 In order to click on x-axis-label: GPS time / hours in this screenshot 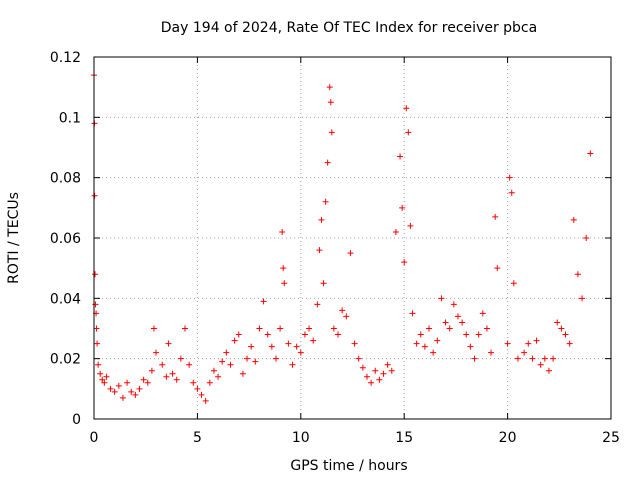, I will do `click(348, 466)`.